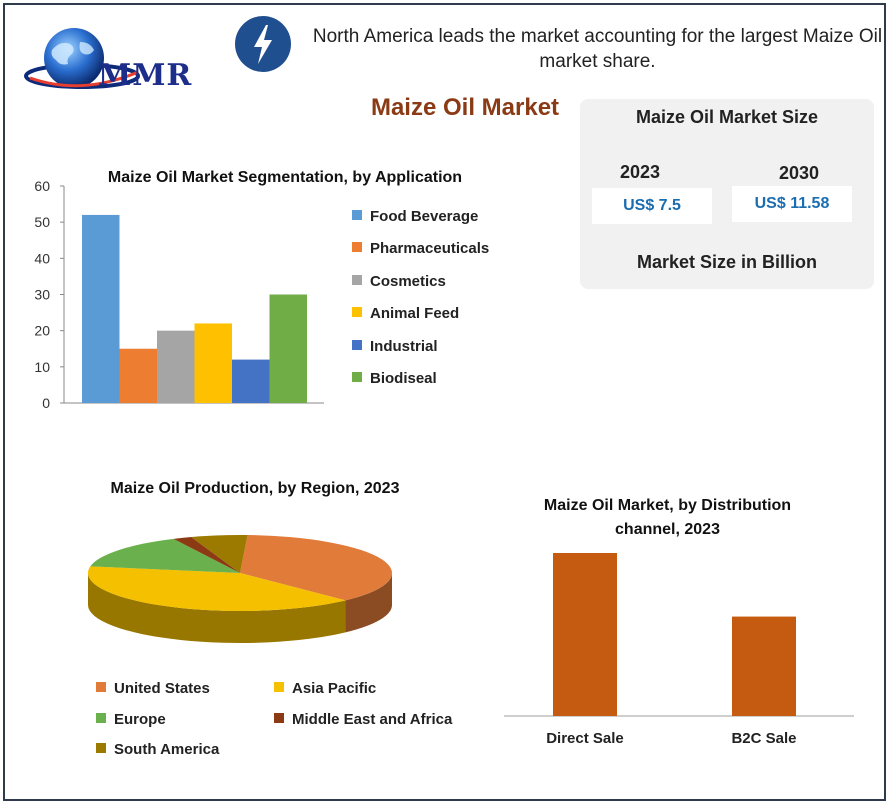 The height and width of the screenshot is (808, 893). I want to click on legend-item-united-states: United States, so click(153, 688).